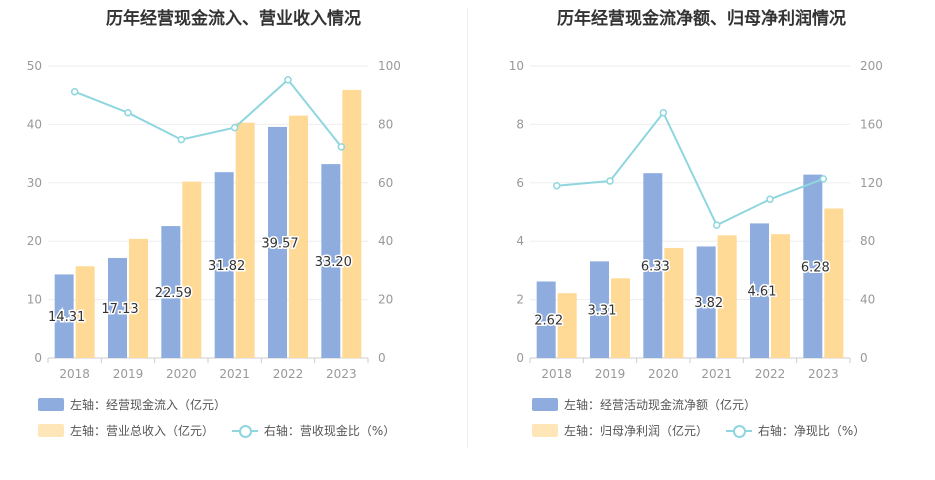  What do you see at coordinates (701, 19) in the screenshot?
I see `chart-title: 历年经营现金流净额、归母净利润情况` at bounding box center [701, 19].